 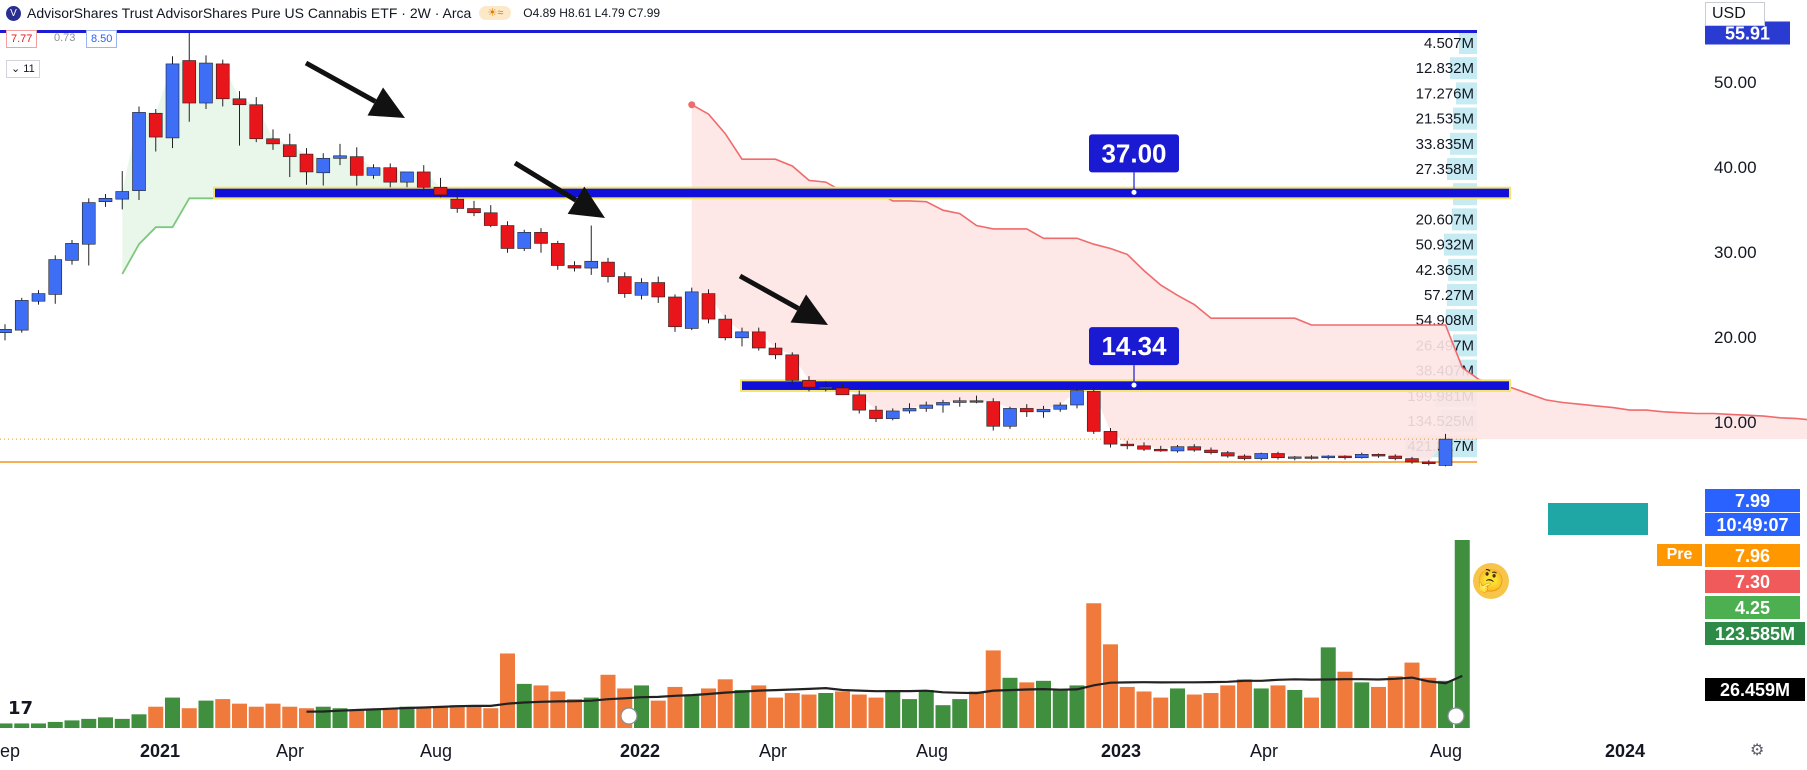 What do you see at coordinates (545, 181) in the screenshot?
I see `trend-arrow-shaft` at bounding box center [545, 181].